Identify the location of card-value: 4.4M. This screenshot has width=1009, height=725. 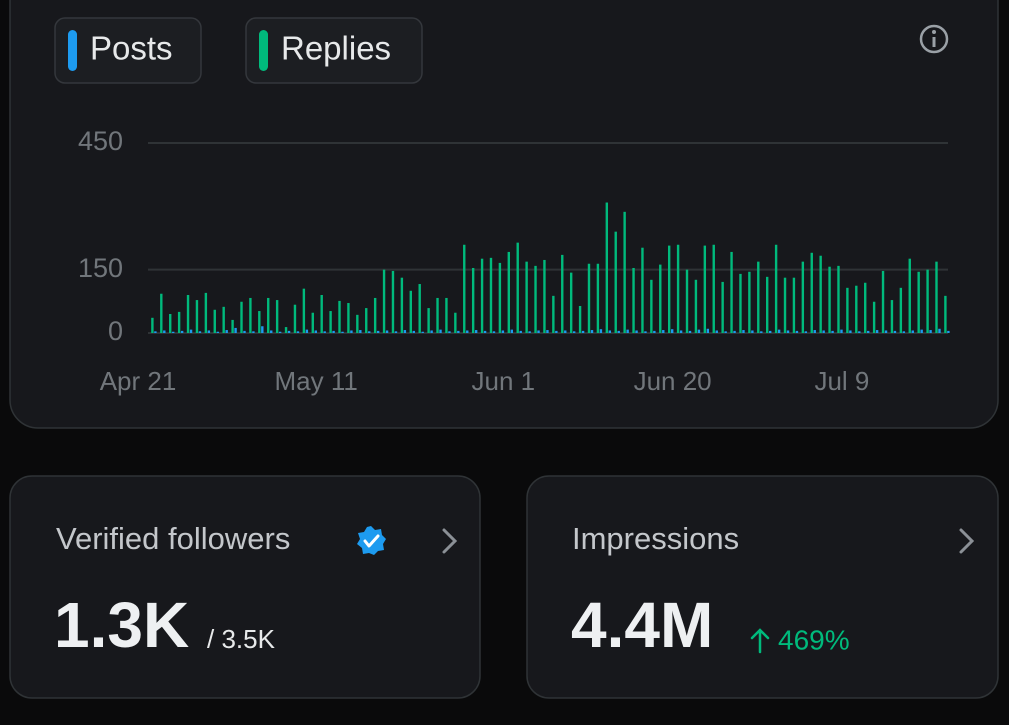
(642, 625).